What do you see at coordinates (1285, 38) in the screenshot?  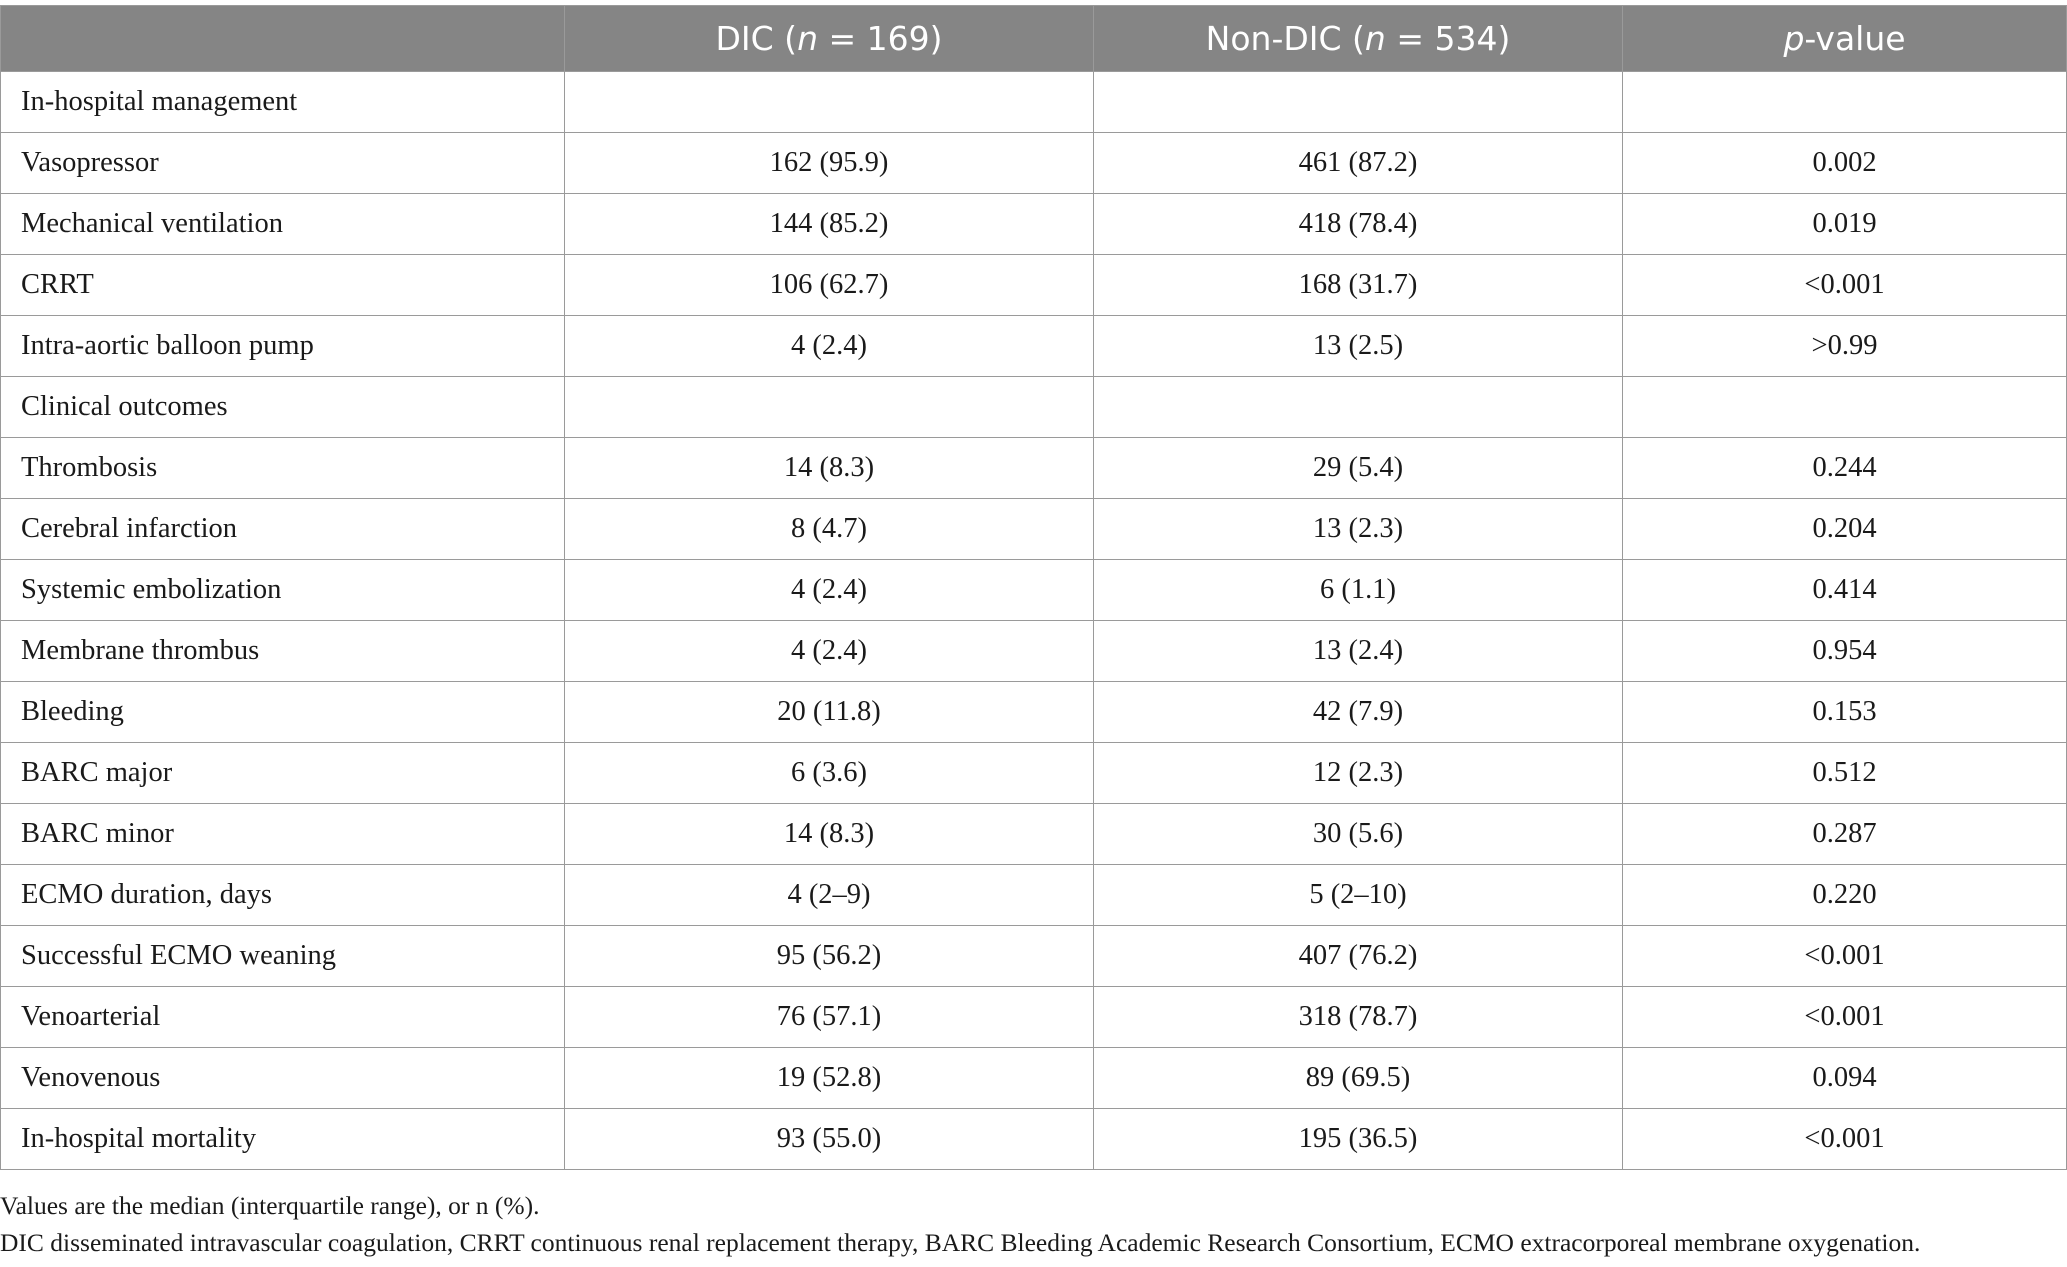 I see `header-nondic-pre: Non-DIC (` at bounding box center [1285, 38].